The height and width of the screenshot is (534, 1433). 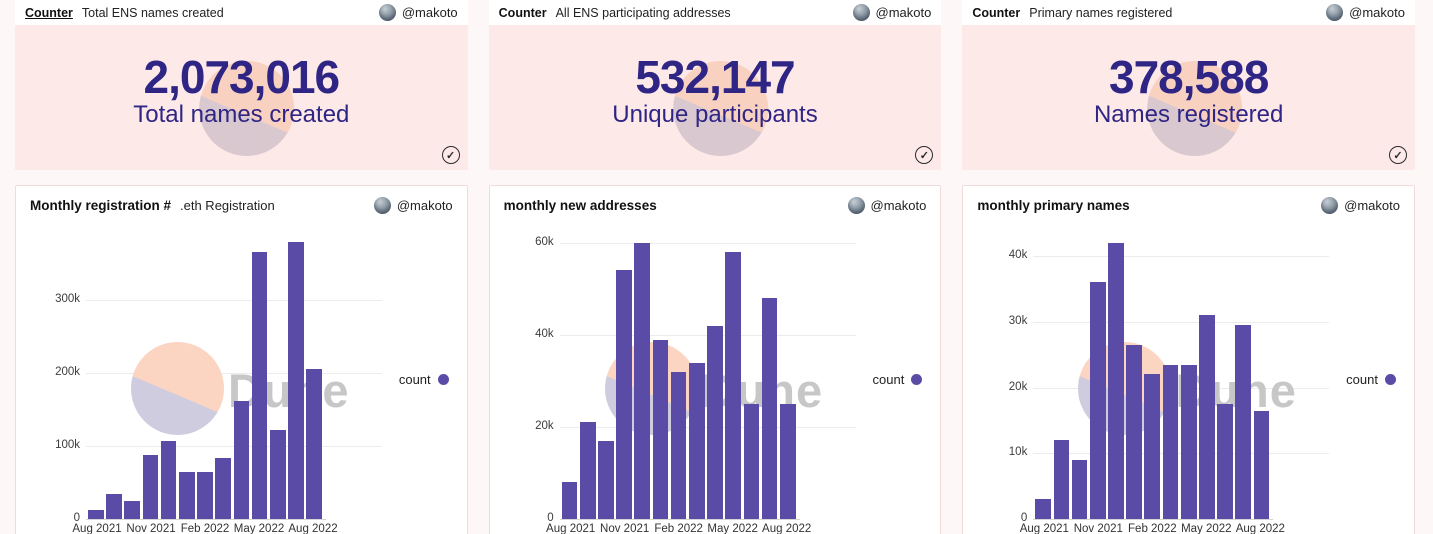 I want to click on counter-caption: Unique participants, so click(x=715, y=114).